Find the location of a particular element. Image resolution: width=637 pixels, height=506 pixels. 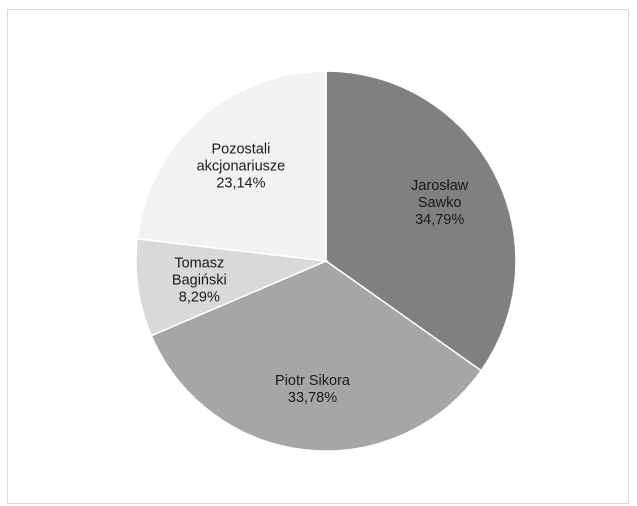

data-label-value: 33,78% is located at coordinates (312, 398).